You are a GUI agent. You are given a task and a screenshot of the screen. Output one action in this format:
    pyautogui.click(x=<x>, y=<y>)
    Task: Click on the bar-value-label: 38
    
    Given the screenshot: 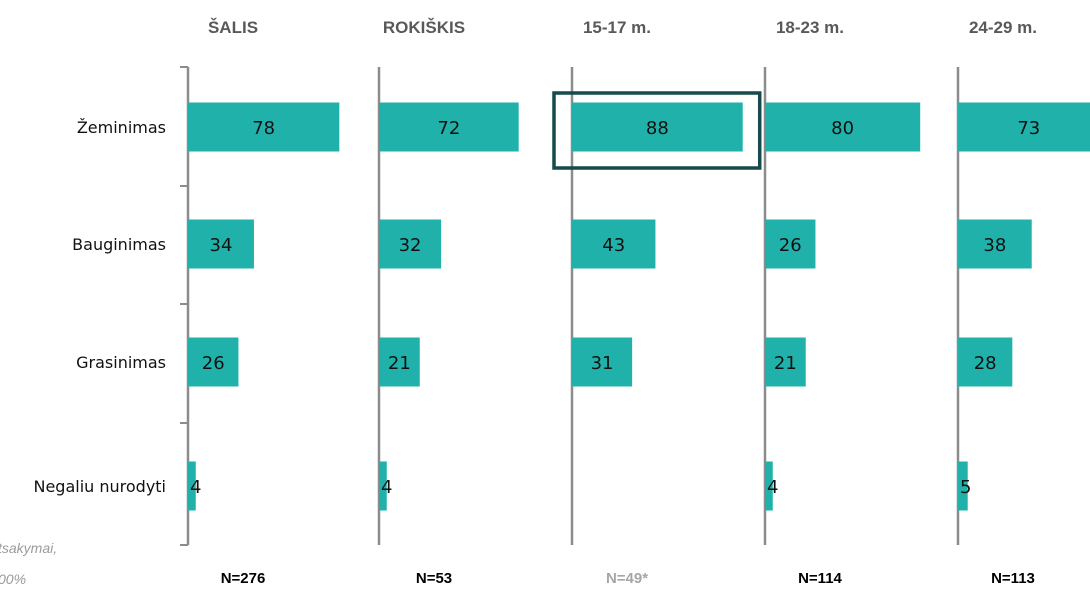 What is the action you would take?
    pyautogui.click(x=994, y=245)
    